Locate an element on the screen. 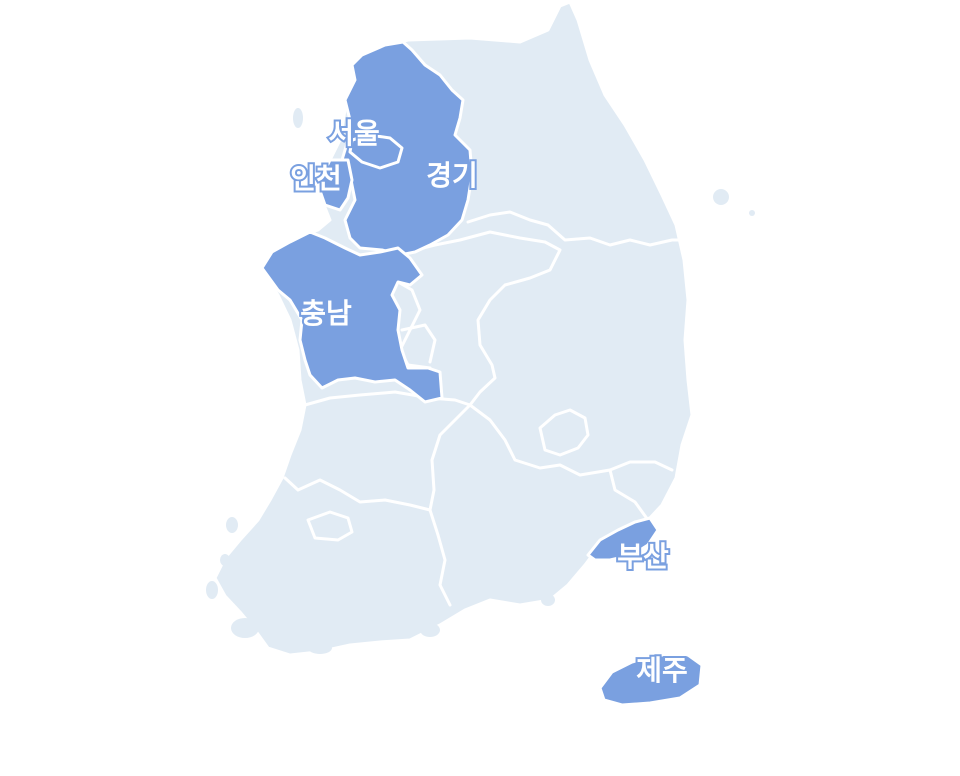 The image size is (960, 776). border-gangwon-south is located at coordinates (576, 228).